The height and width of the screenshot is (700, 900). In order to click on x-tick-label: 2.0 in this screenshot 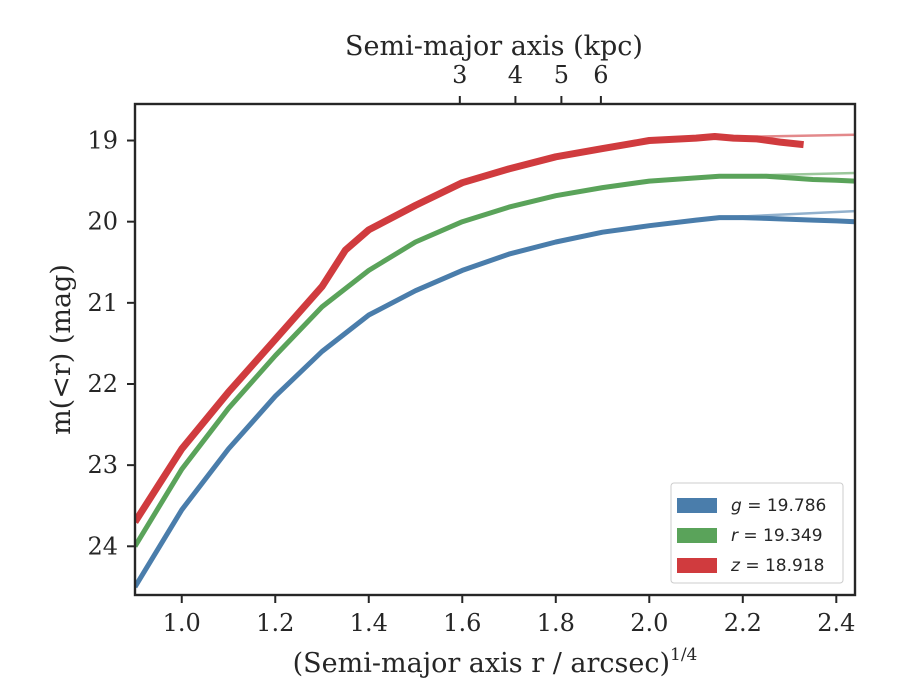, I will do `click(649, 623)`.